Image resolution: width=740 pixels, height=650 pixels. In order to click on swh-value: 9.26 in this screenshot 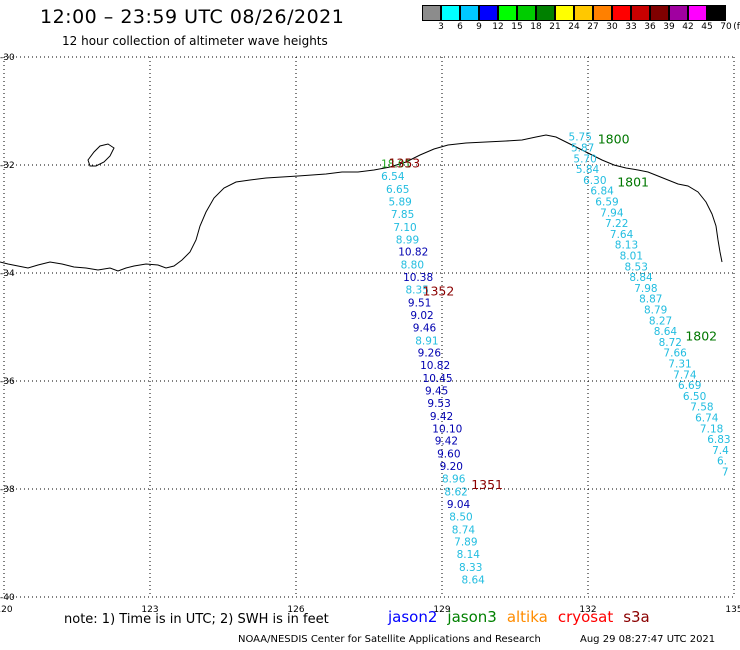, I will do `click(430, 354)`.